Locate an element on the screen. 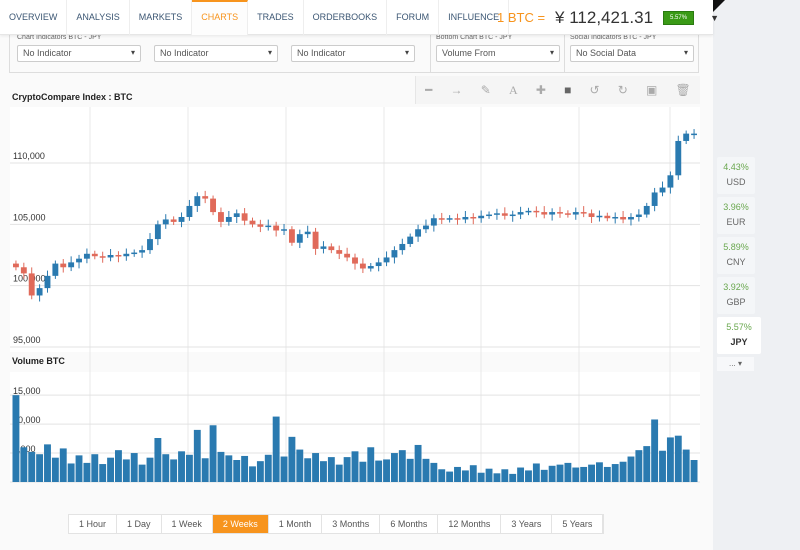  corner-marker is located at coordinates (719, 6).